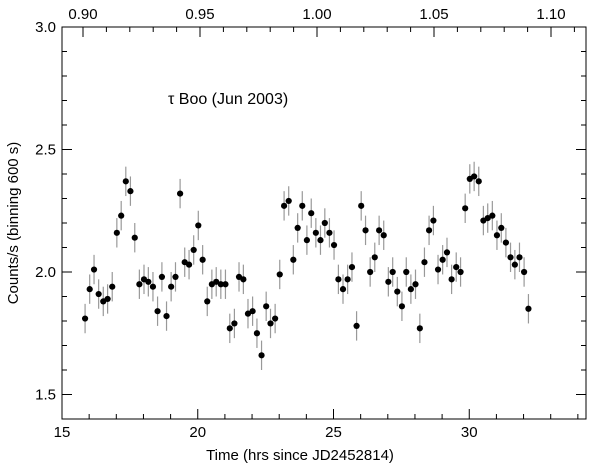  Describe the element at coordinates (82, 14) in the screenshot. I see `top-tick-label: 0.90` at that location.